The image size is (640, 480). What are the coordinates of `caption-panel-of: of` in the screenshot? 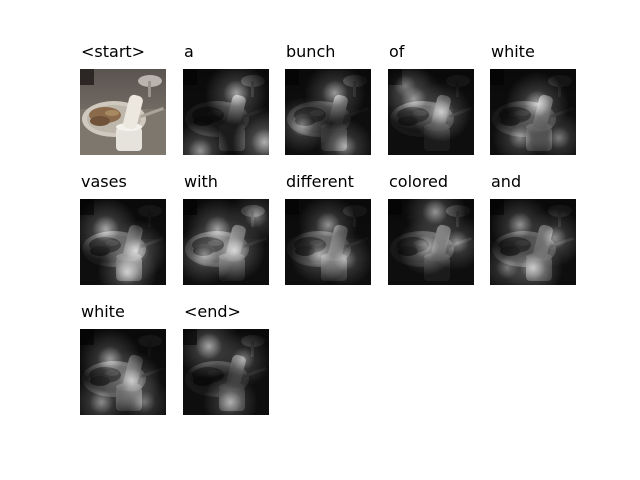 It's located at (431, 98).